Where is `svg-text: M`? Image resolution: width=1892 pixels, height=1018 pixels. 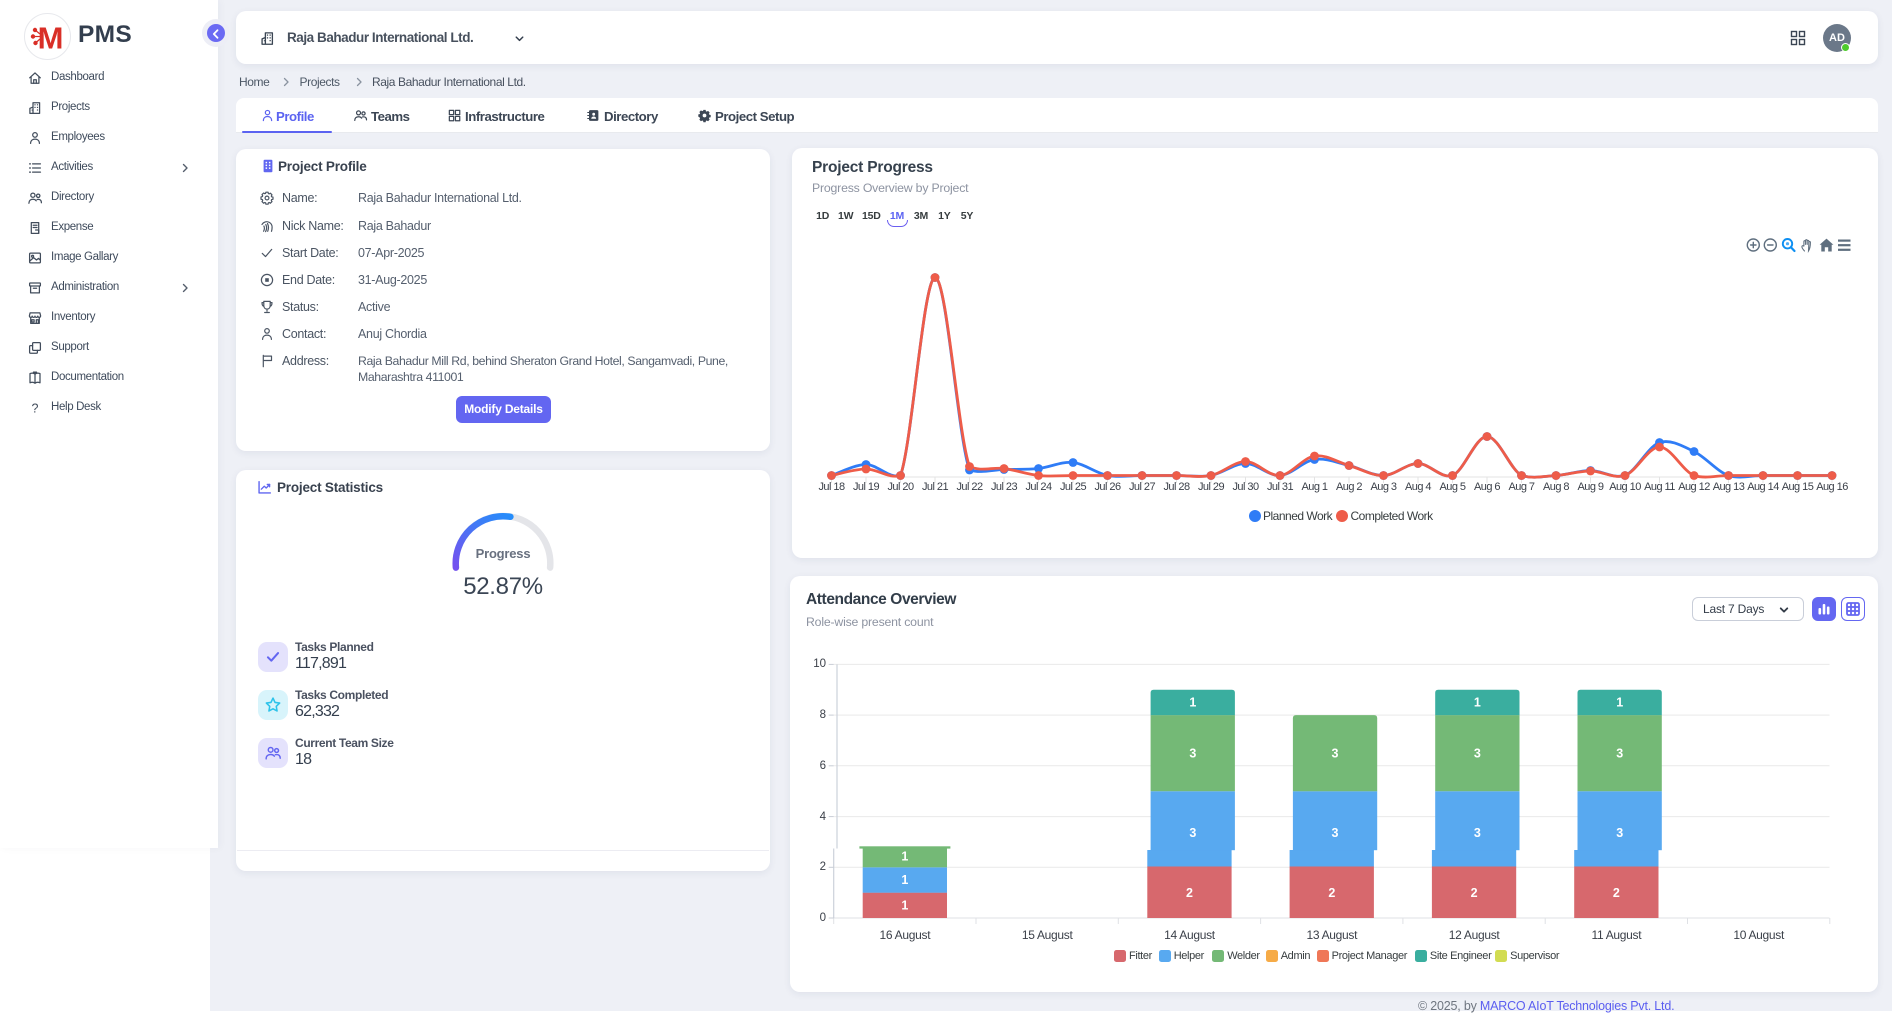
svg-text: M is located at coordinates (51, 38).